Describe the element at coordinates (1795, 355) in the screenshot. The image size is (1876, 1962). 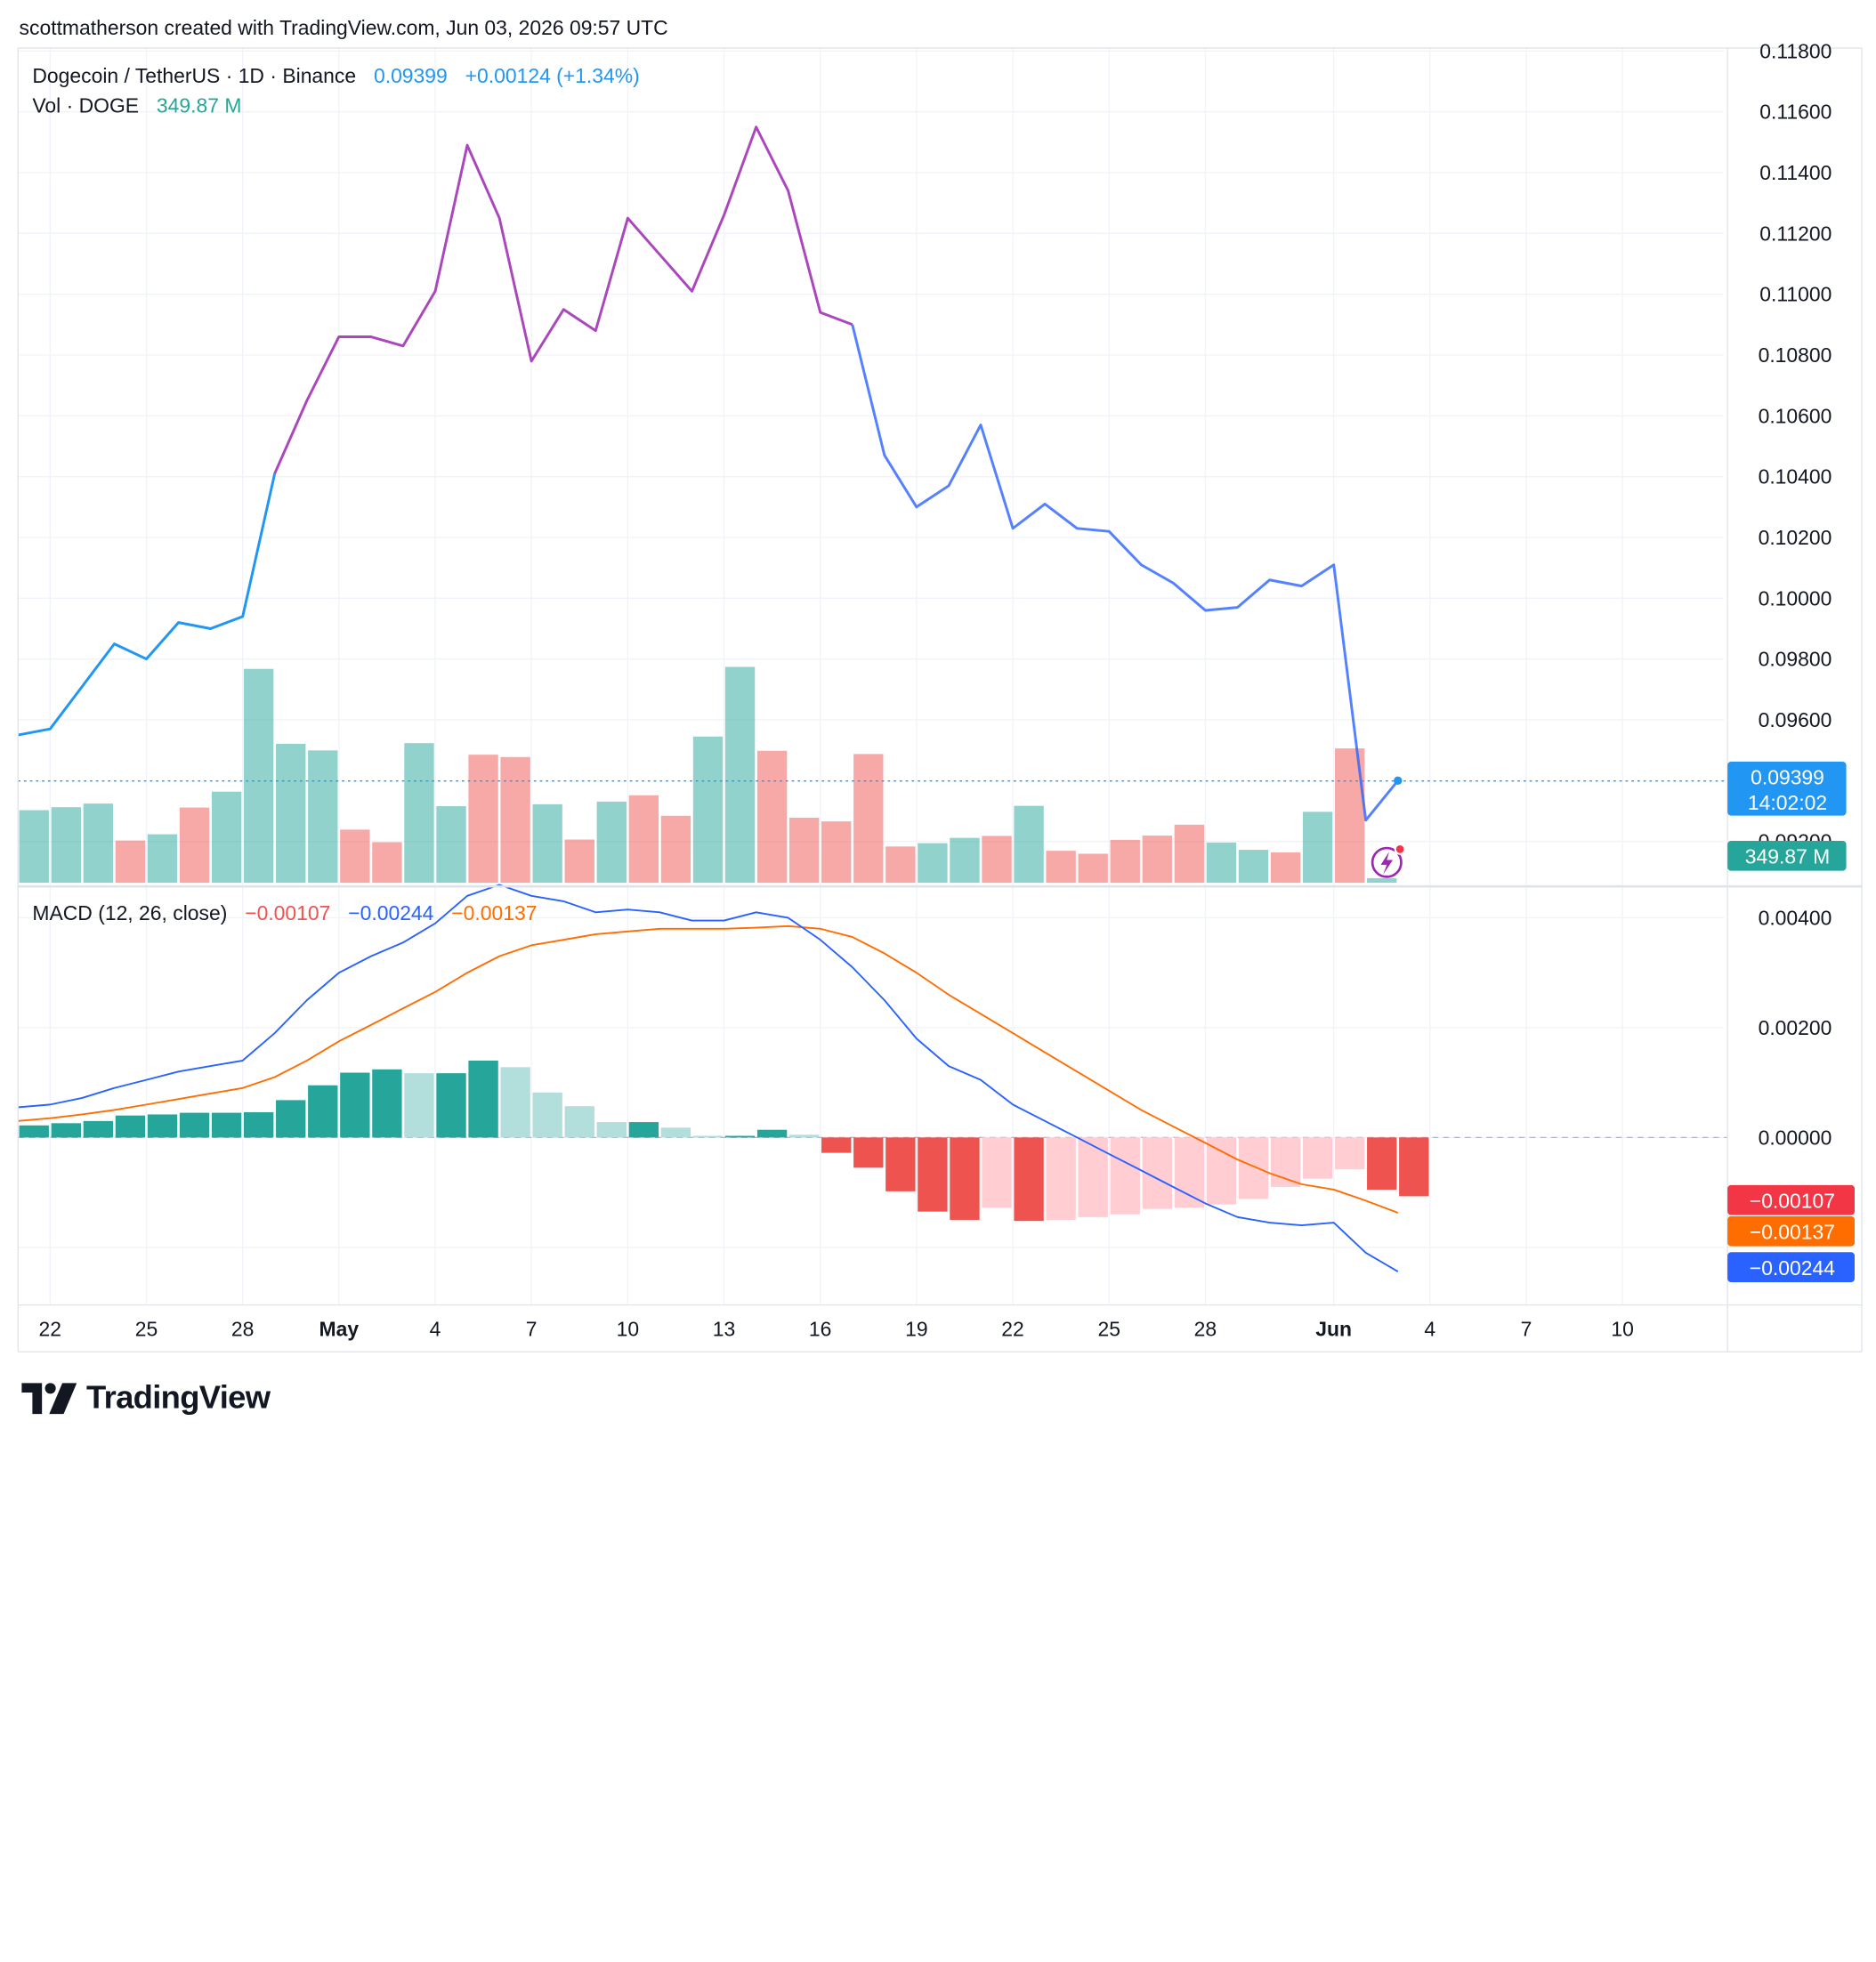
I see `price-tick-label: 0.10800` at that location.